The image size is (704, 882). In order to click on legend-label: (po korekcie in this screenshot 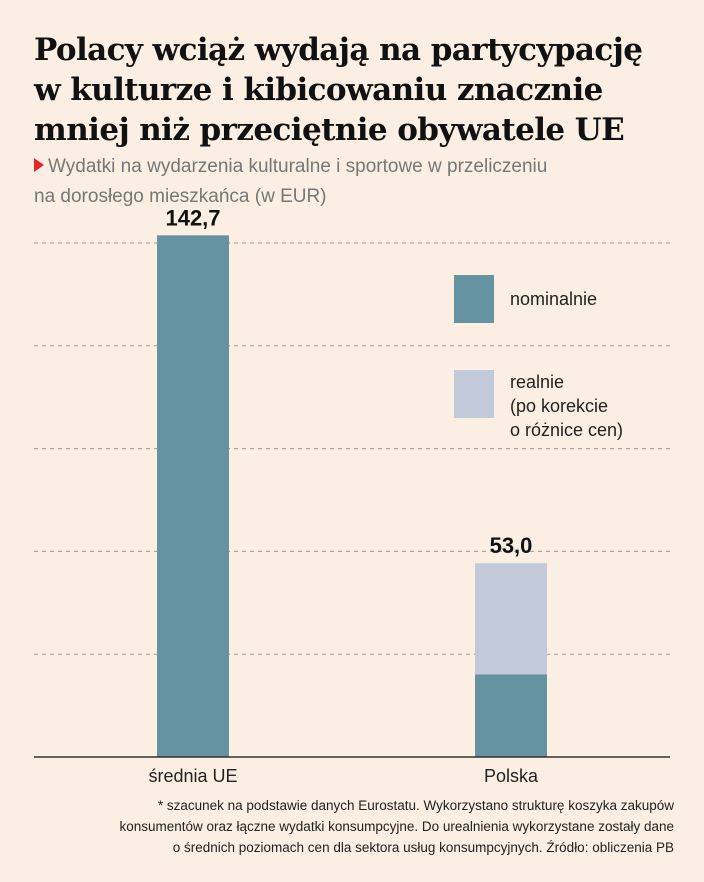, I will do `click(559, 406)`.